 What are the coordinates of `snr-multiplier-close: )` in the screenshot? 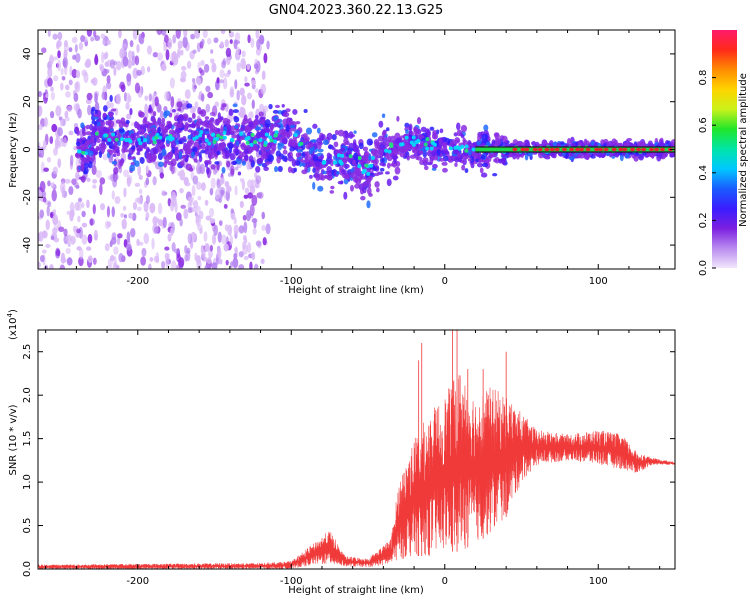 It's located at (13, 311).